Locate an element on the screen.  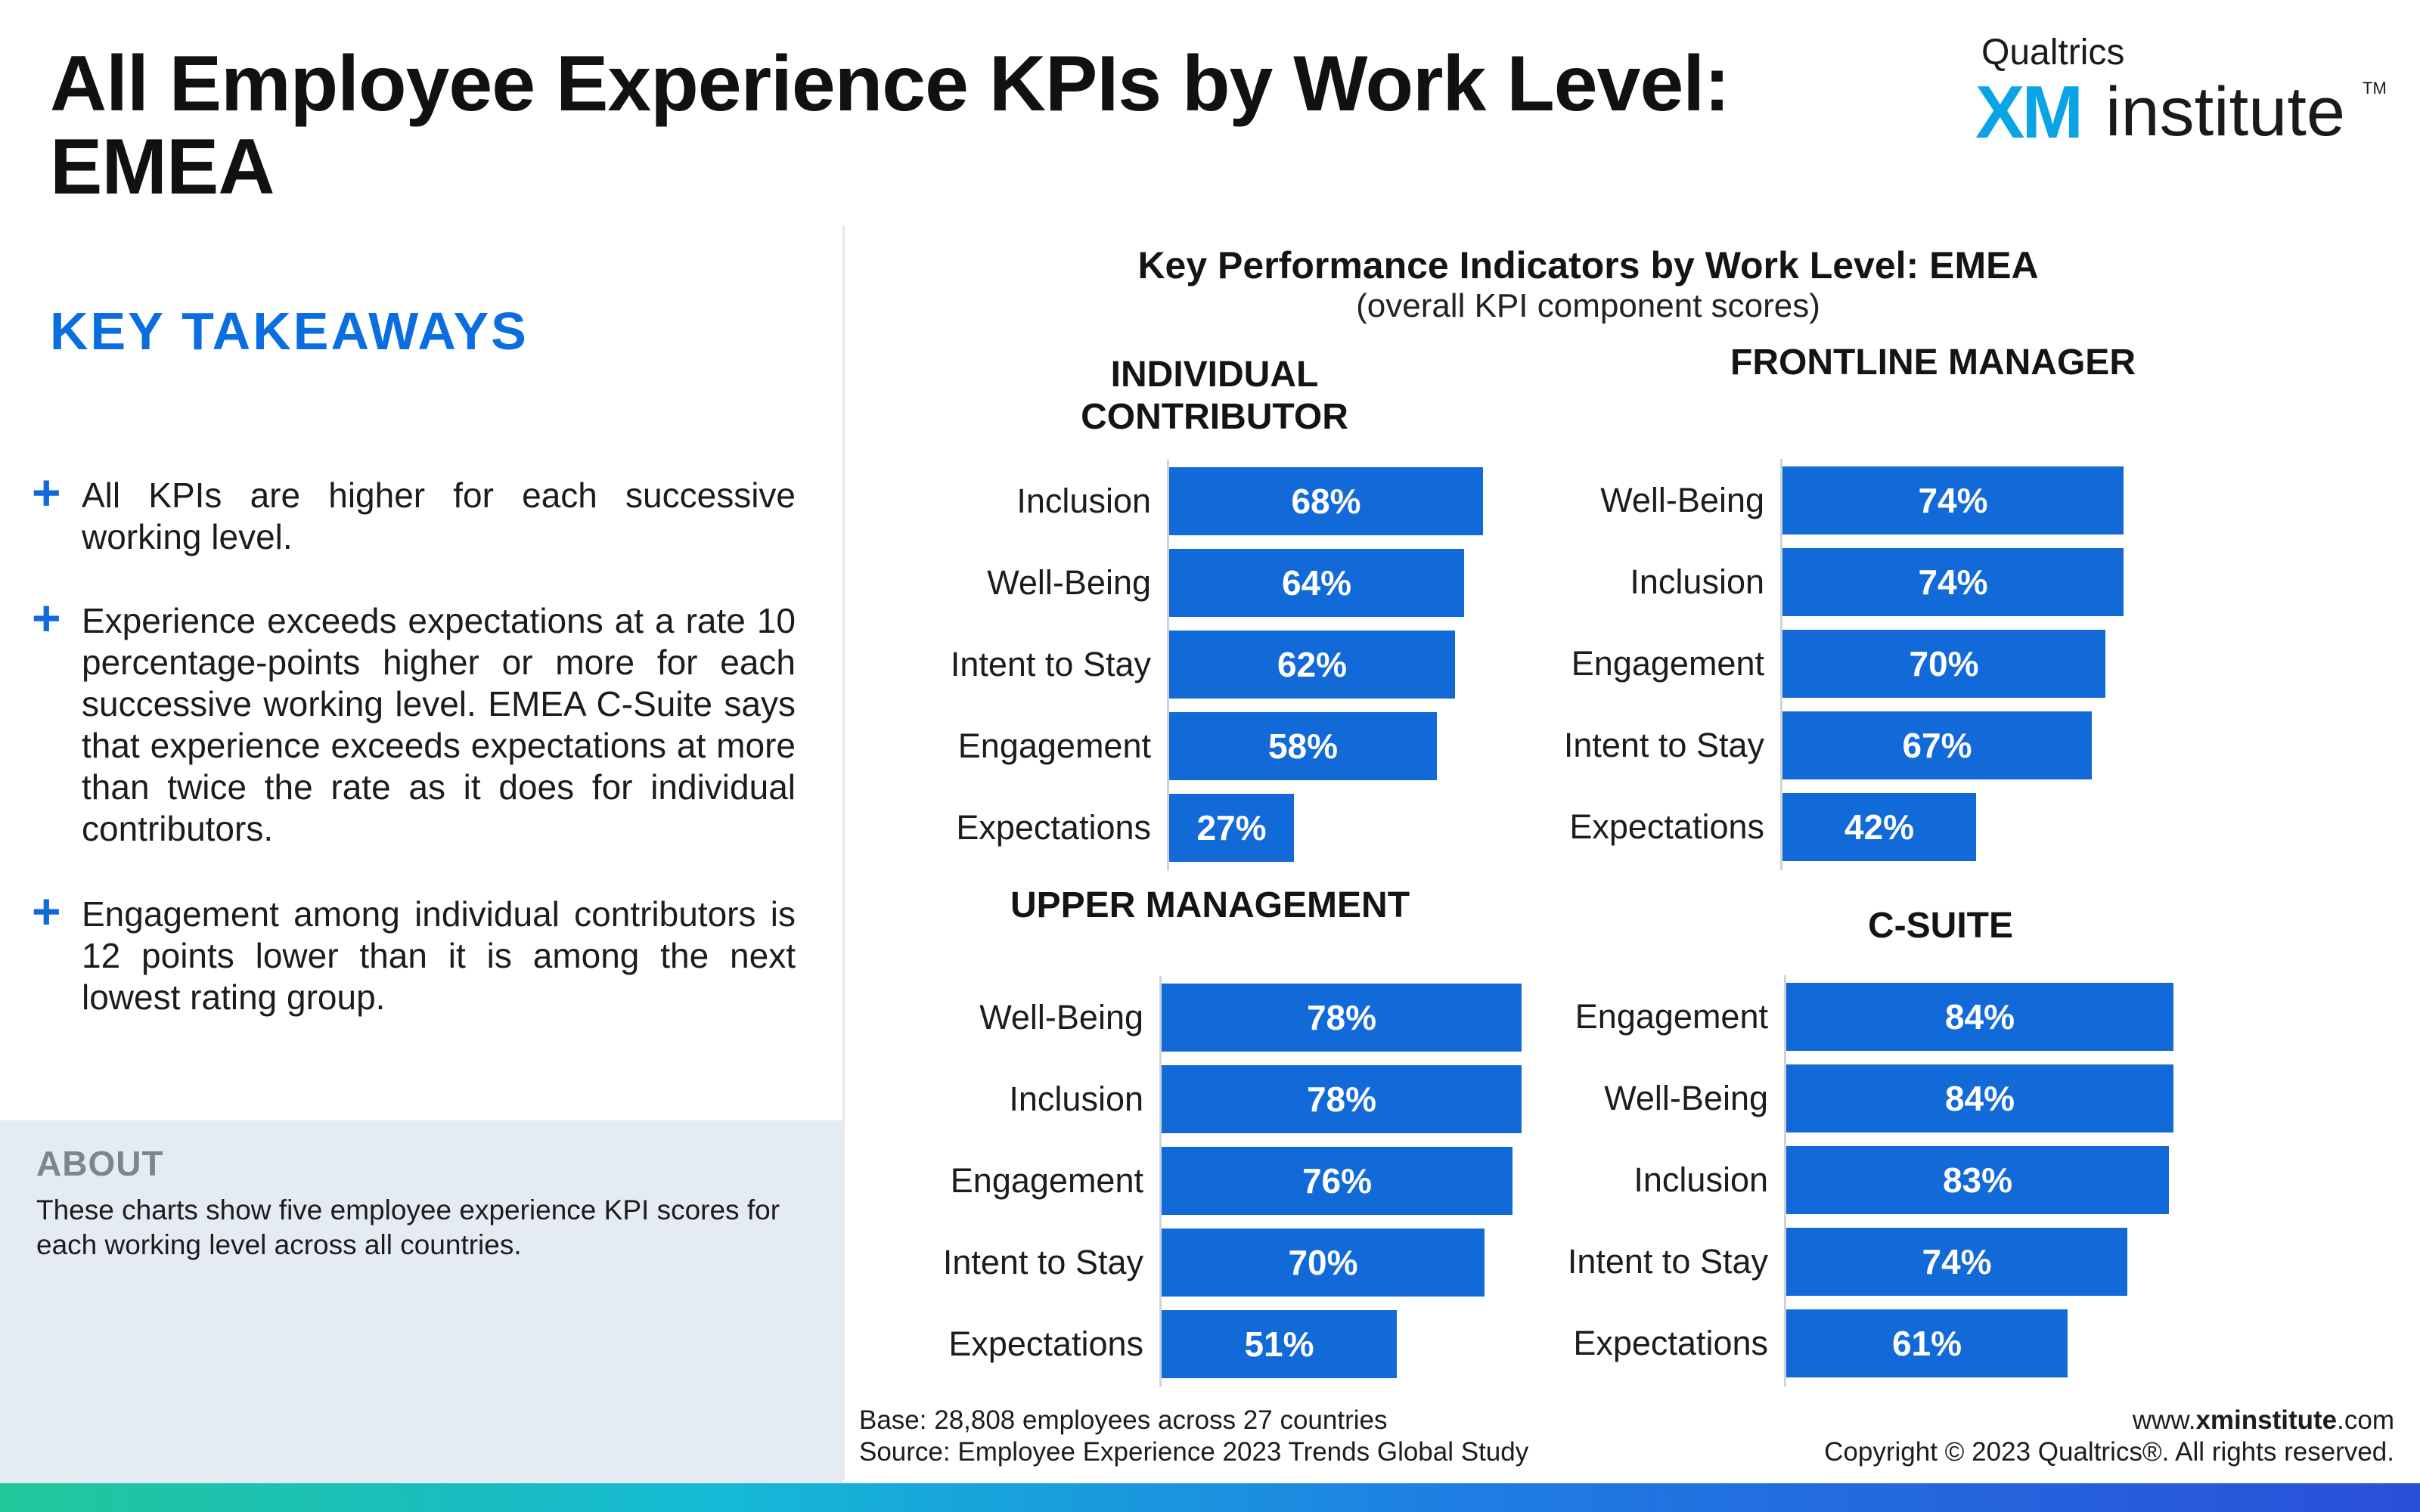
bar-value-label: 64% is located at coordinates (1316, 583).